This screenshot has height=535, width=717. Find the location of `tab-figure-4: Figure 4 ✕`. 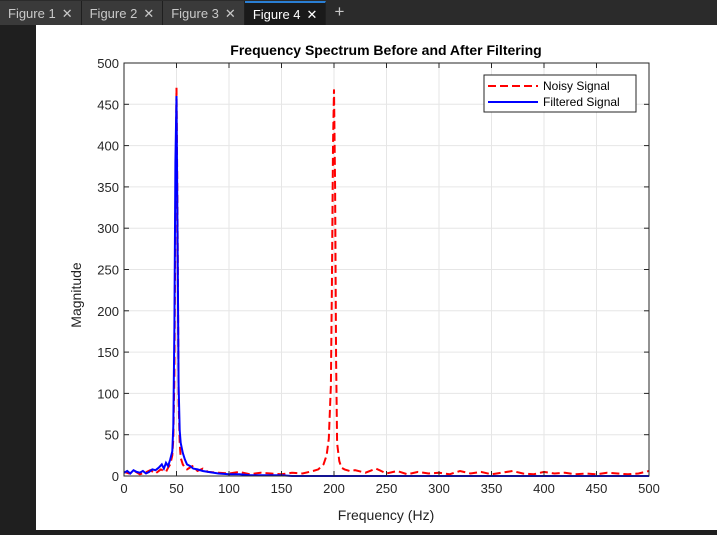

tab-figure-4: Figure 4 ✕ is located at coordinates (285, 13).